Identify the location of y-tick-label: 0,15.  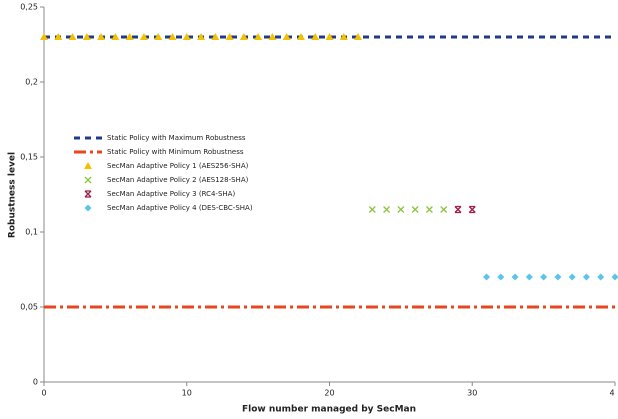
(29, 157).